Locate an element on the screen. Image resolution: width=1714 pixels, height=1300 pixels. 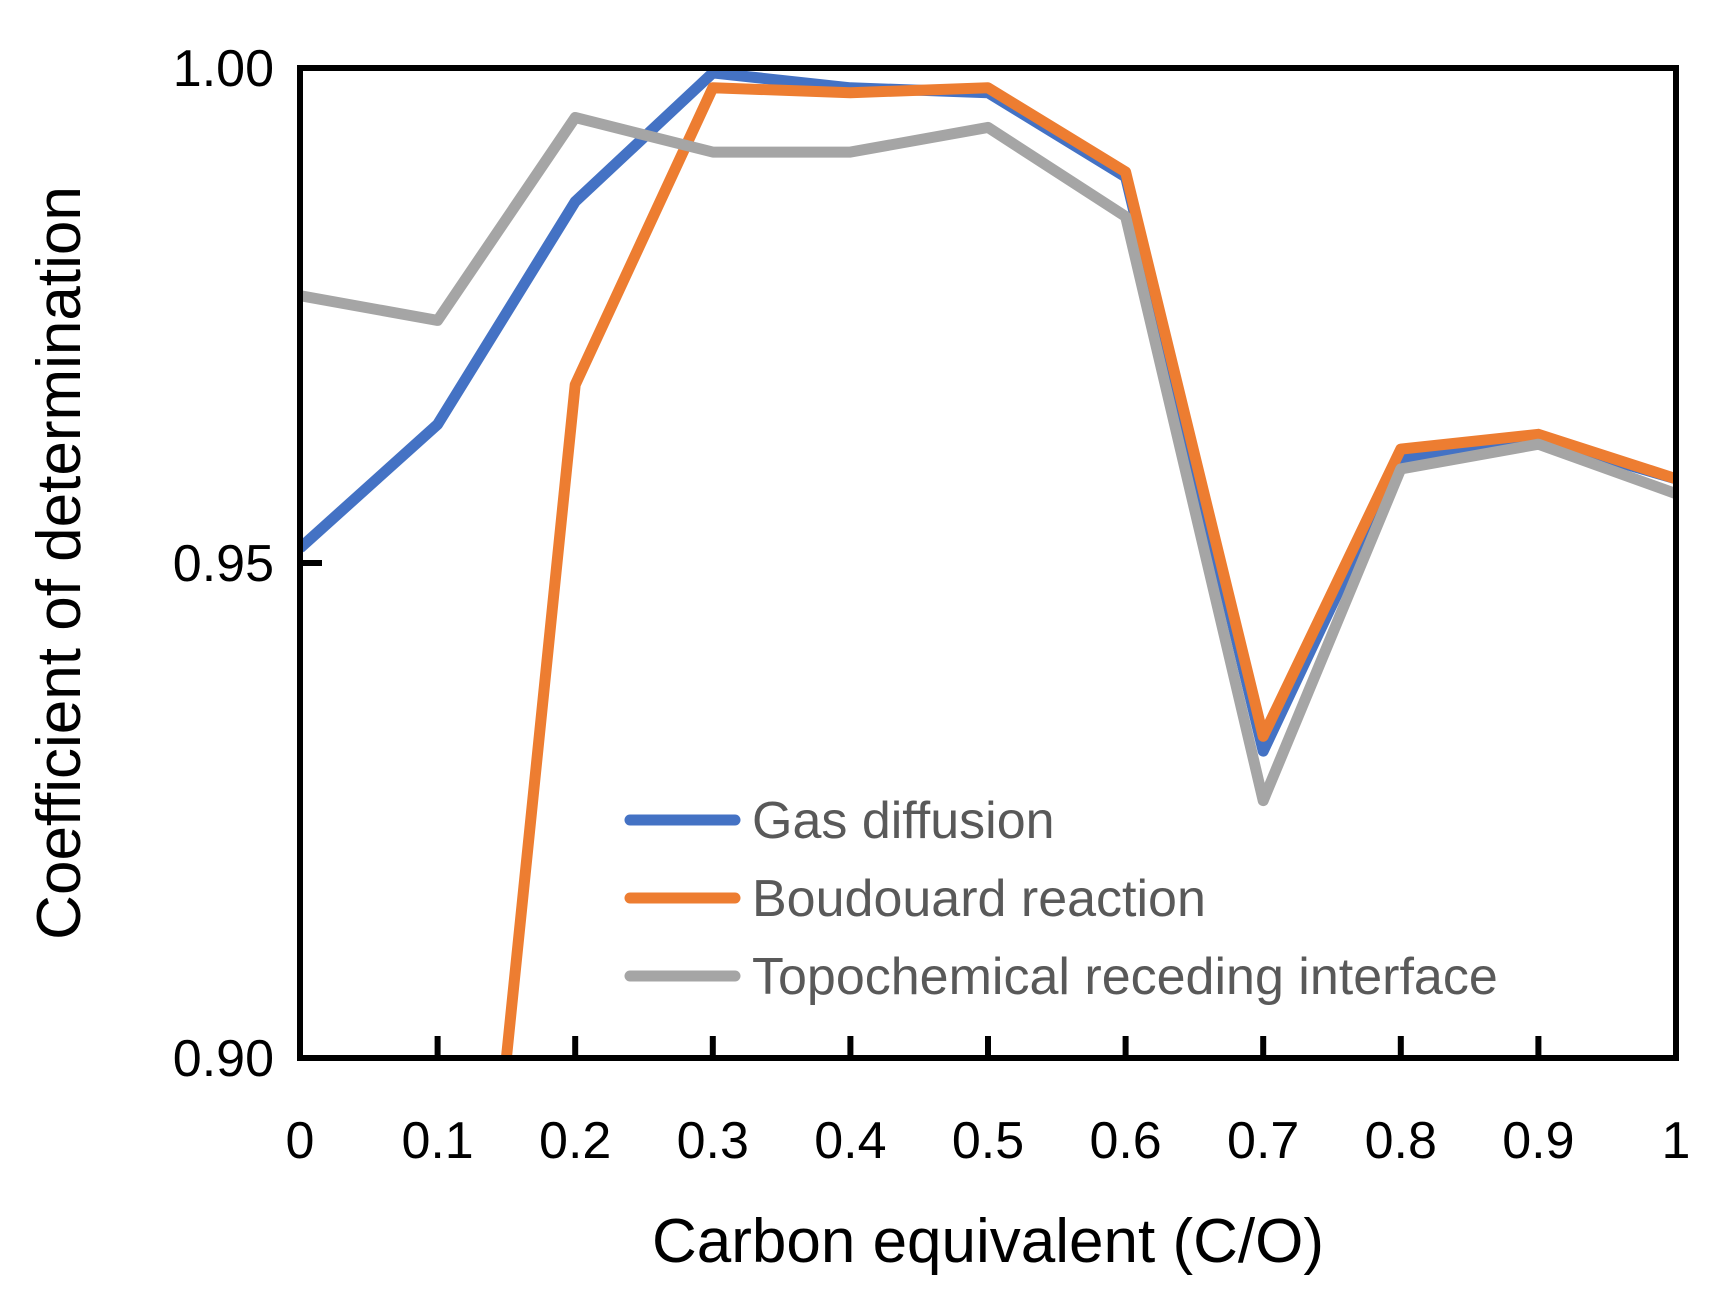
x-tick-label: 0.9 is located at coordinates (1538, 1141).